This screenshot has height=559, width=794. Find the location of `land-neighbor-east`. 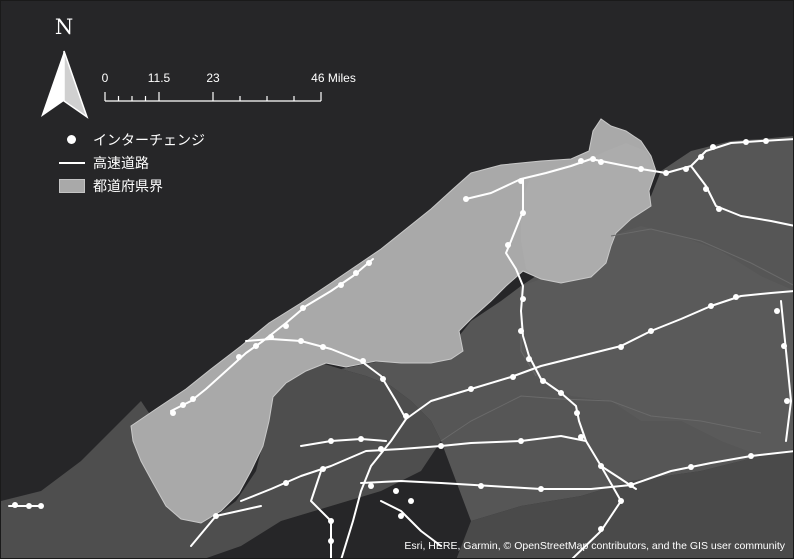

land-neighbor-east is located at coordinates (624, 503).